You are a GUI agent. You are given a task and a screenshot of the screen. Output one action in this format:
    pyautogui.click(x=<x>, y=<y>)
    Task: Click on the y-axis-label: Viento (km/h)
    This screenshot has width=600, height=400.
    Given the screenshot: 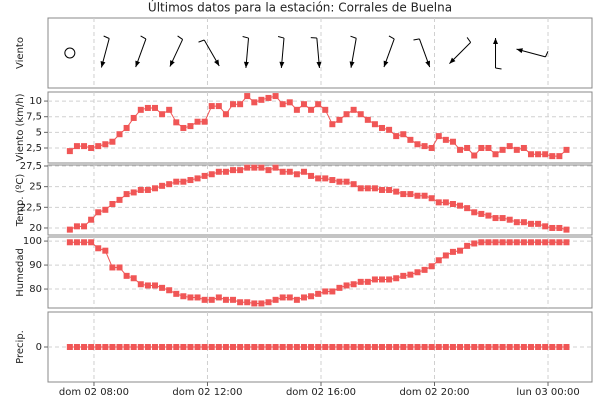 What is the action you would take?
    pyautogui.click(x=20, y=127)
    